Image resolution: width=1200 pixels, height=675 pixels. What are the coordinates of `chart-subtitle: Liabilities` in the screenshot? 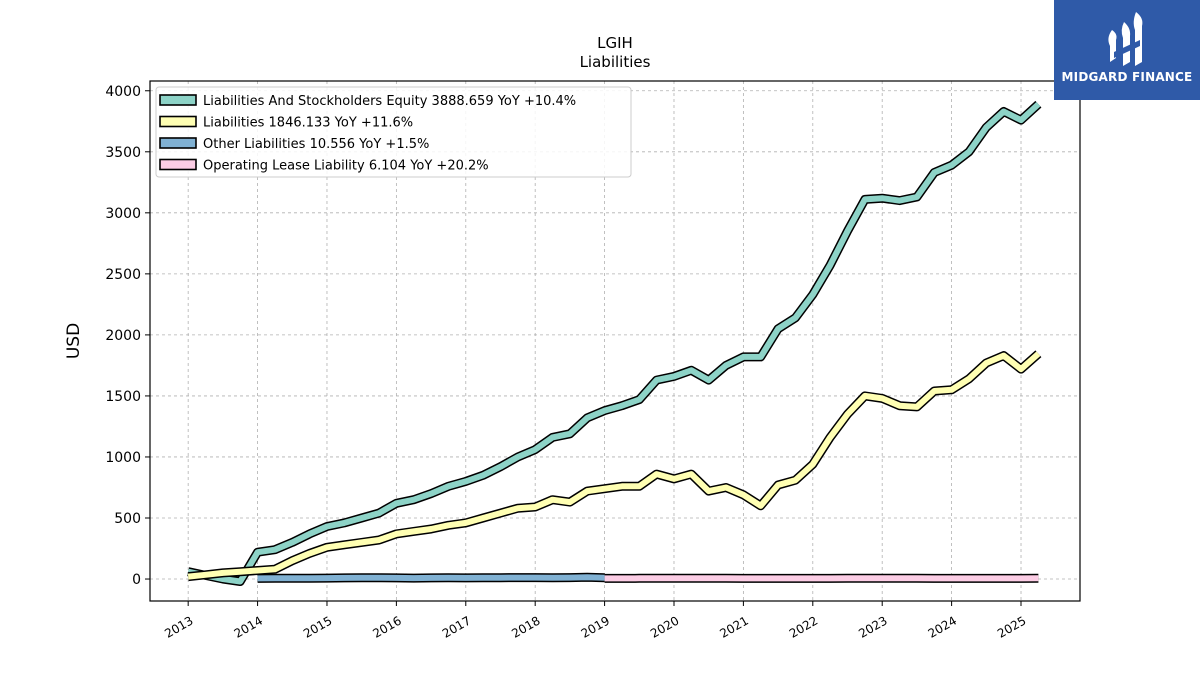 It's located at (615, 62).